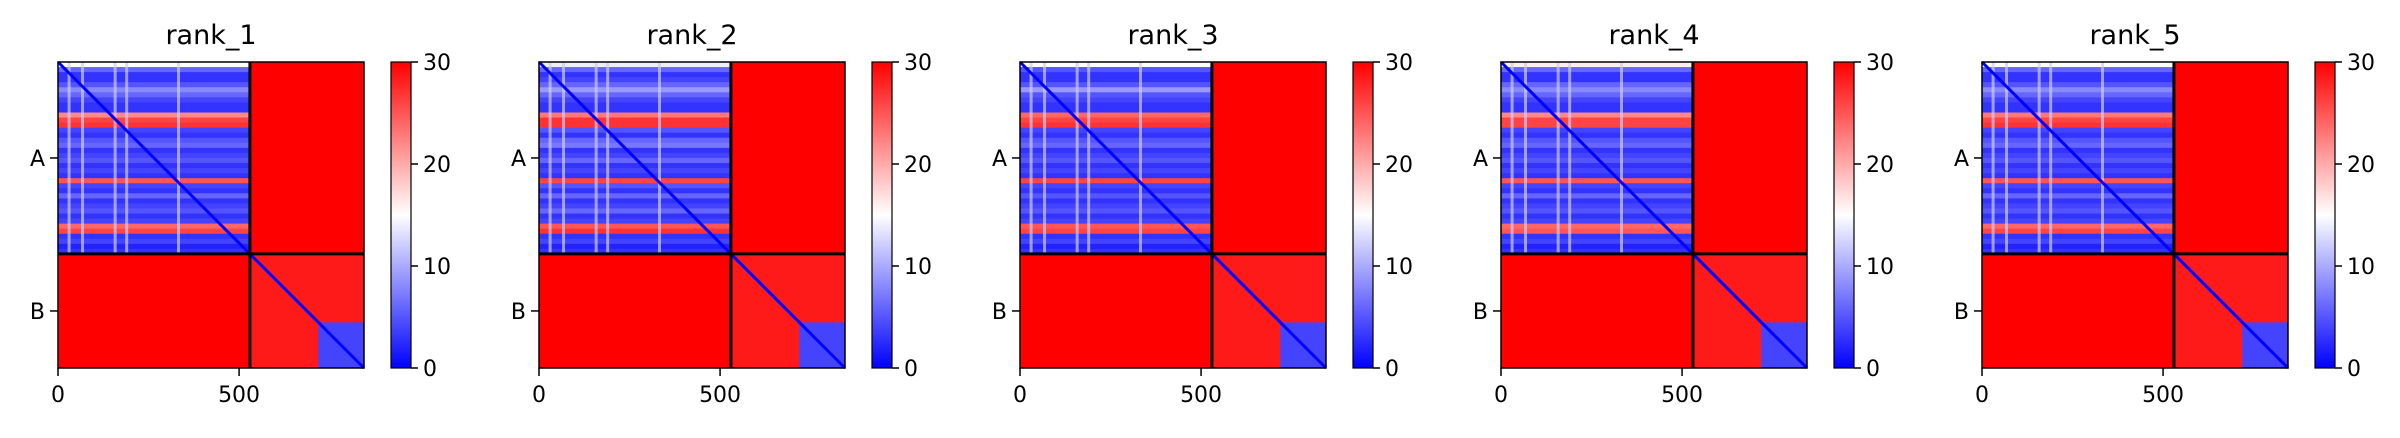 The height and width of the screenshot is (438, 2400). Describe the element at coordinates (1501, 395) in the screenshot. I see `x-tick-label: 0` at that location.